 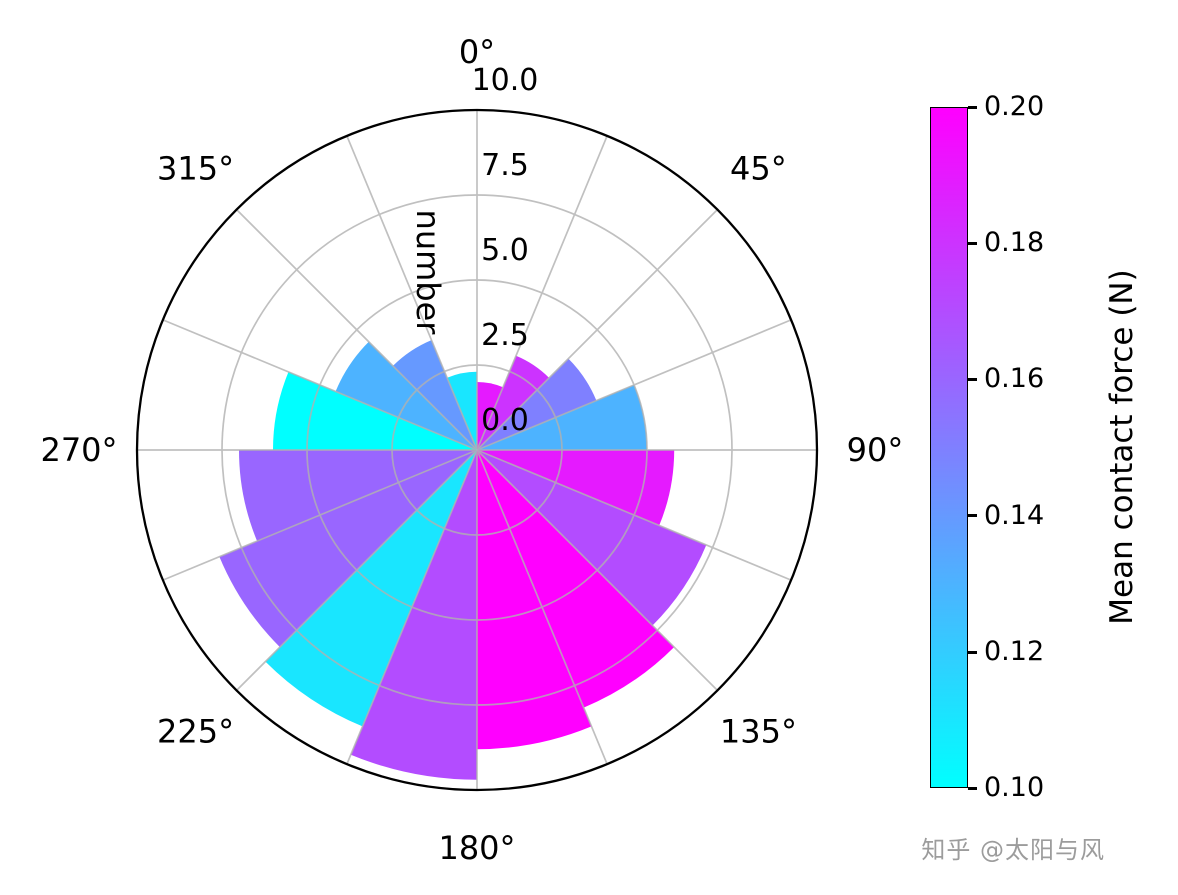 What do you see at coordinates (1014, 242) in the screenshot?
I see `colorbar-tick-label: 0.18` at bounding box center [1014, 242].